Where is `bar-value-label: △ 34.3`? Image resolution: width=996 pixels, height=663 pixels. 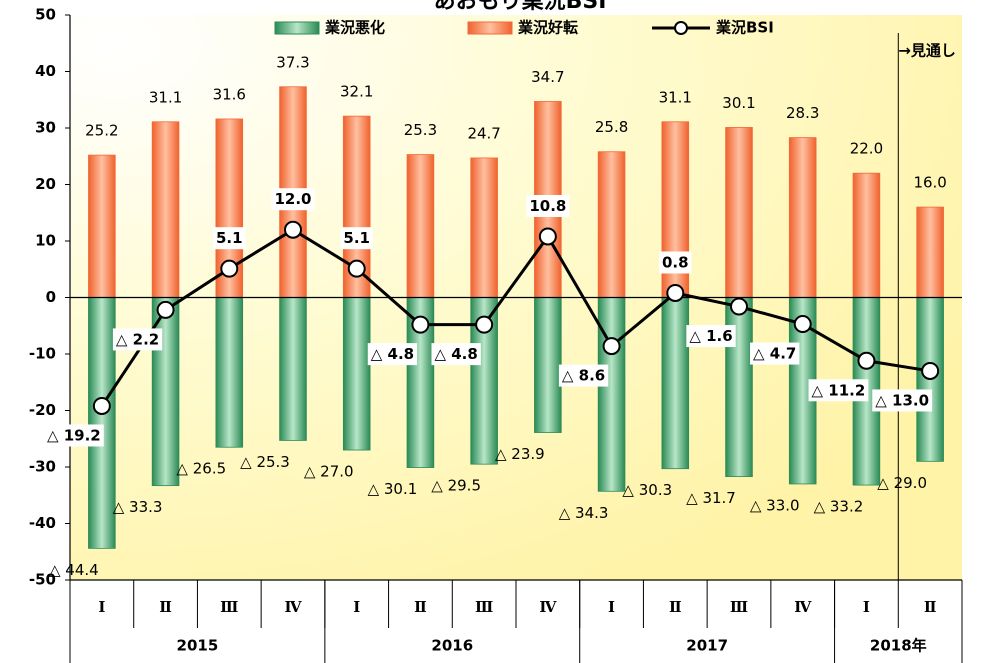 bar-value-label: △ 34.3 is located at coordinates (584, 513).